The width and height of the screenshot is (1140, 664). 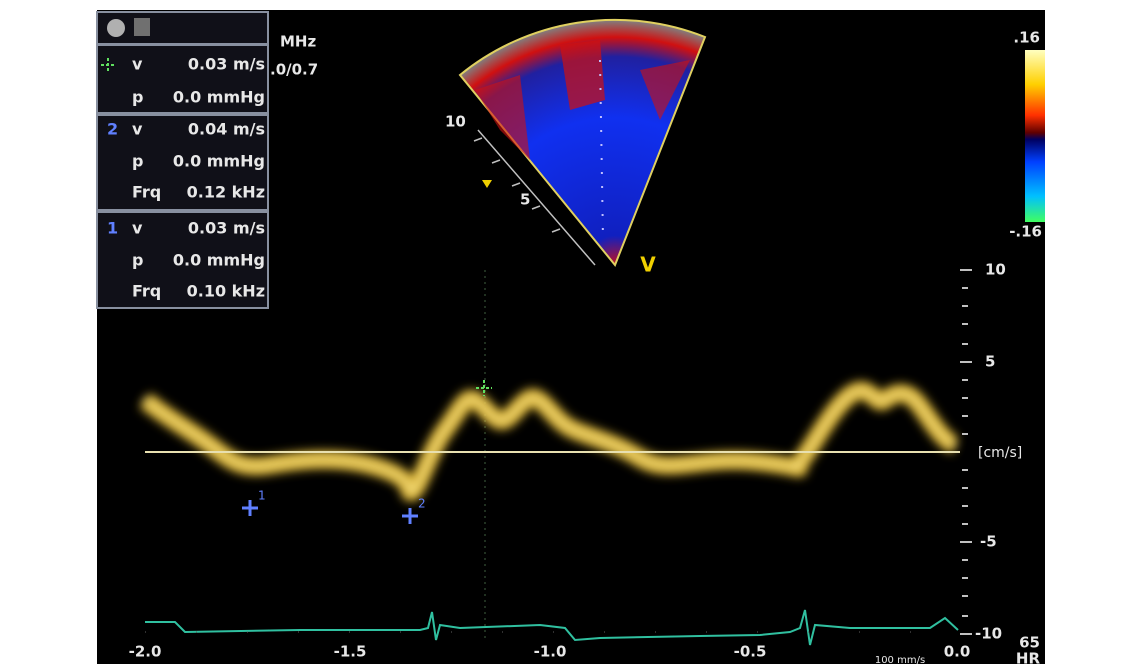 I want to click on panel-header, so click(x=182, y=28).